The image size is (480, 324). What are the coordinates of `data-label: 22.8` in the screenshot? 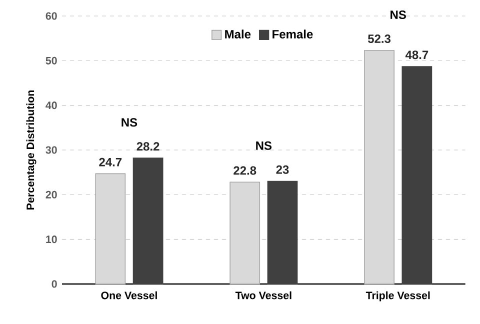 It's located at (245, 170).